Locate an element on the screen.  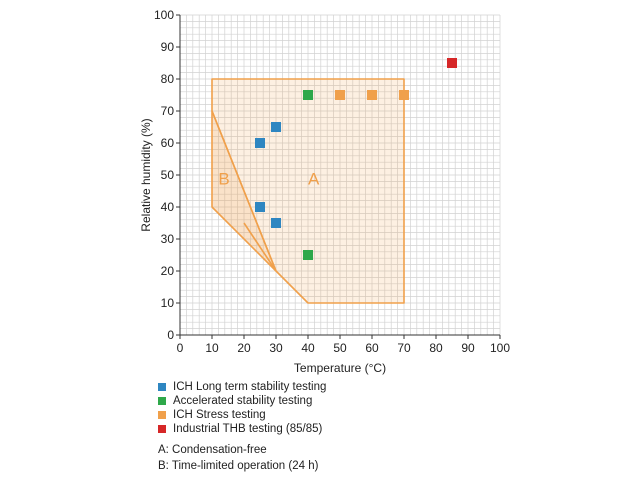
region-b is located at coordinates (244, 191).